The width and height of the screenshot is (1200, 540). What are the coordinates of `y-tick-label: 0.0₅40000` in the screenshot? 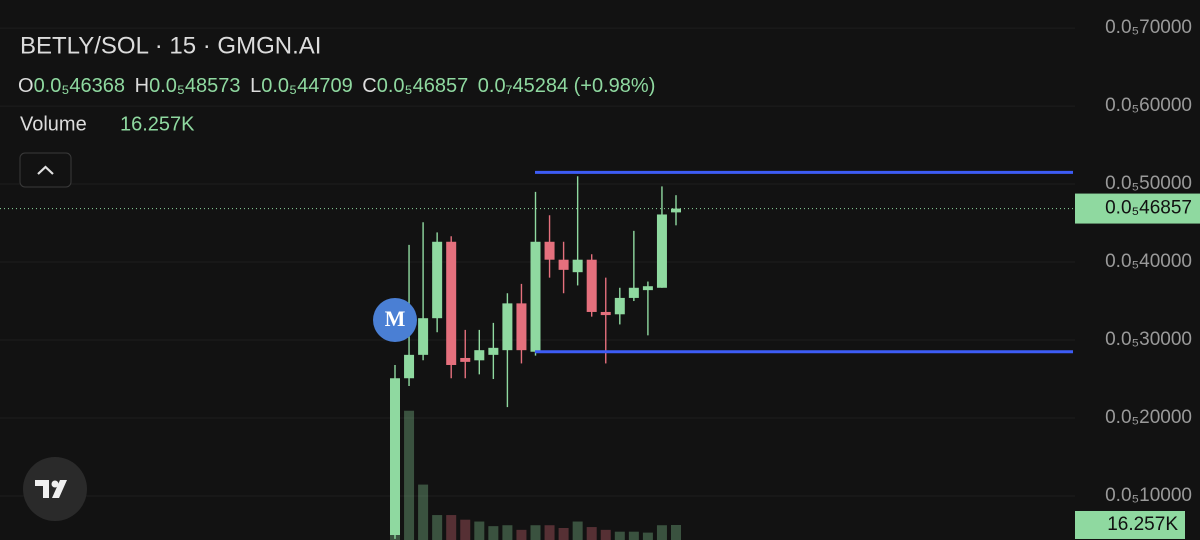 It's located at (1148, 261).